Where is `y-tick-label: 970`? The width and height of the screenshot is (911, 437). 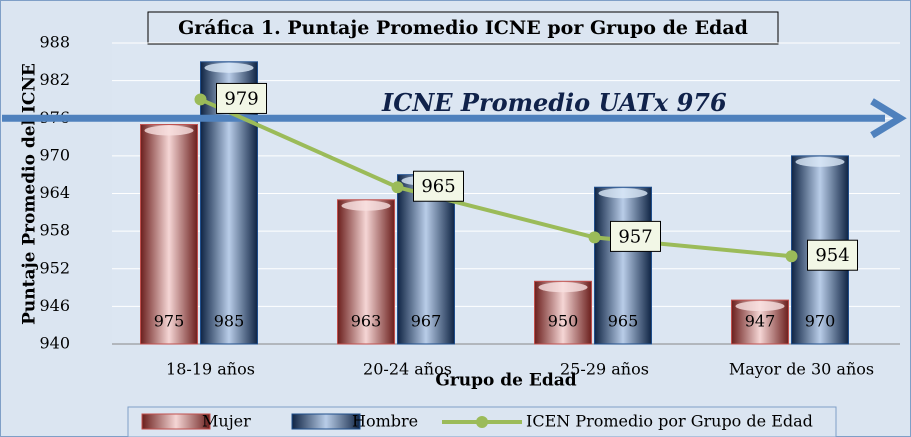 y-tick-label: 970 is located at coordinates (54, 154).